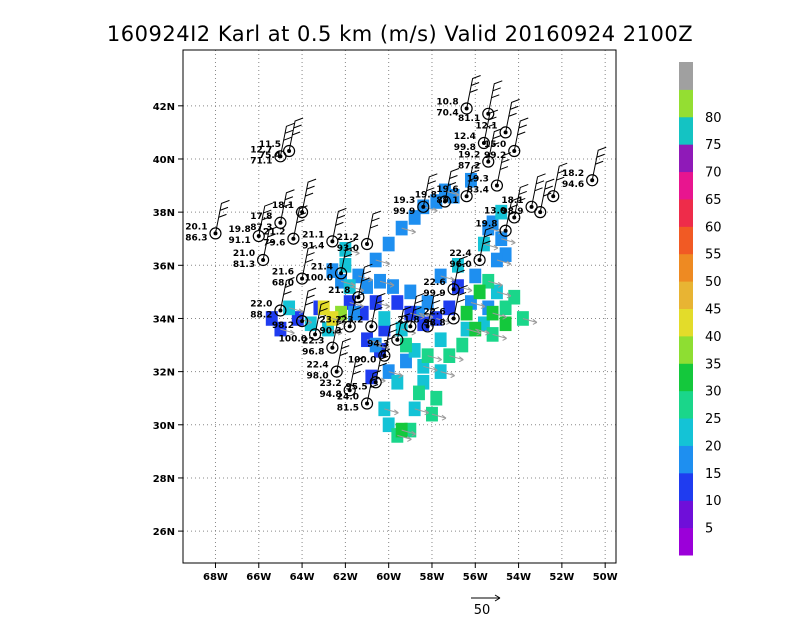 The width and height of the screenshot is (800, 618). Describe the element at coordinates (713, 118) in the screenshot. I see `colorbar-tick-label: 80` at that location.